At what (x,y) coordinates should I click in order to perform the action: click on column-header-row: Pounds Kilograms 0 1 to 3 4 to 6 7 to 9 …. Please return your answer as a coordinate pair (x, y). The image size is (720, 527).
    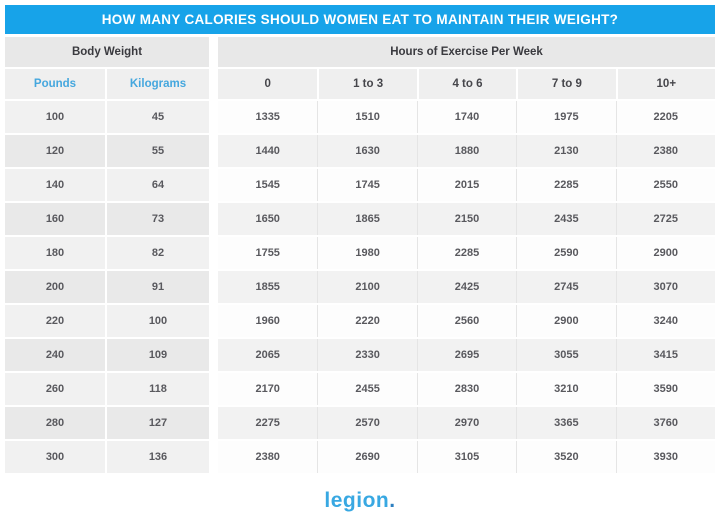
    Looking at the image, I should click on (360, 84).